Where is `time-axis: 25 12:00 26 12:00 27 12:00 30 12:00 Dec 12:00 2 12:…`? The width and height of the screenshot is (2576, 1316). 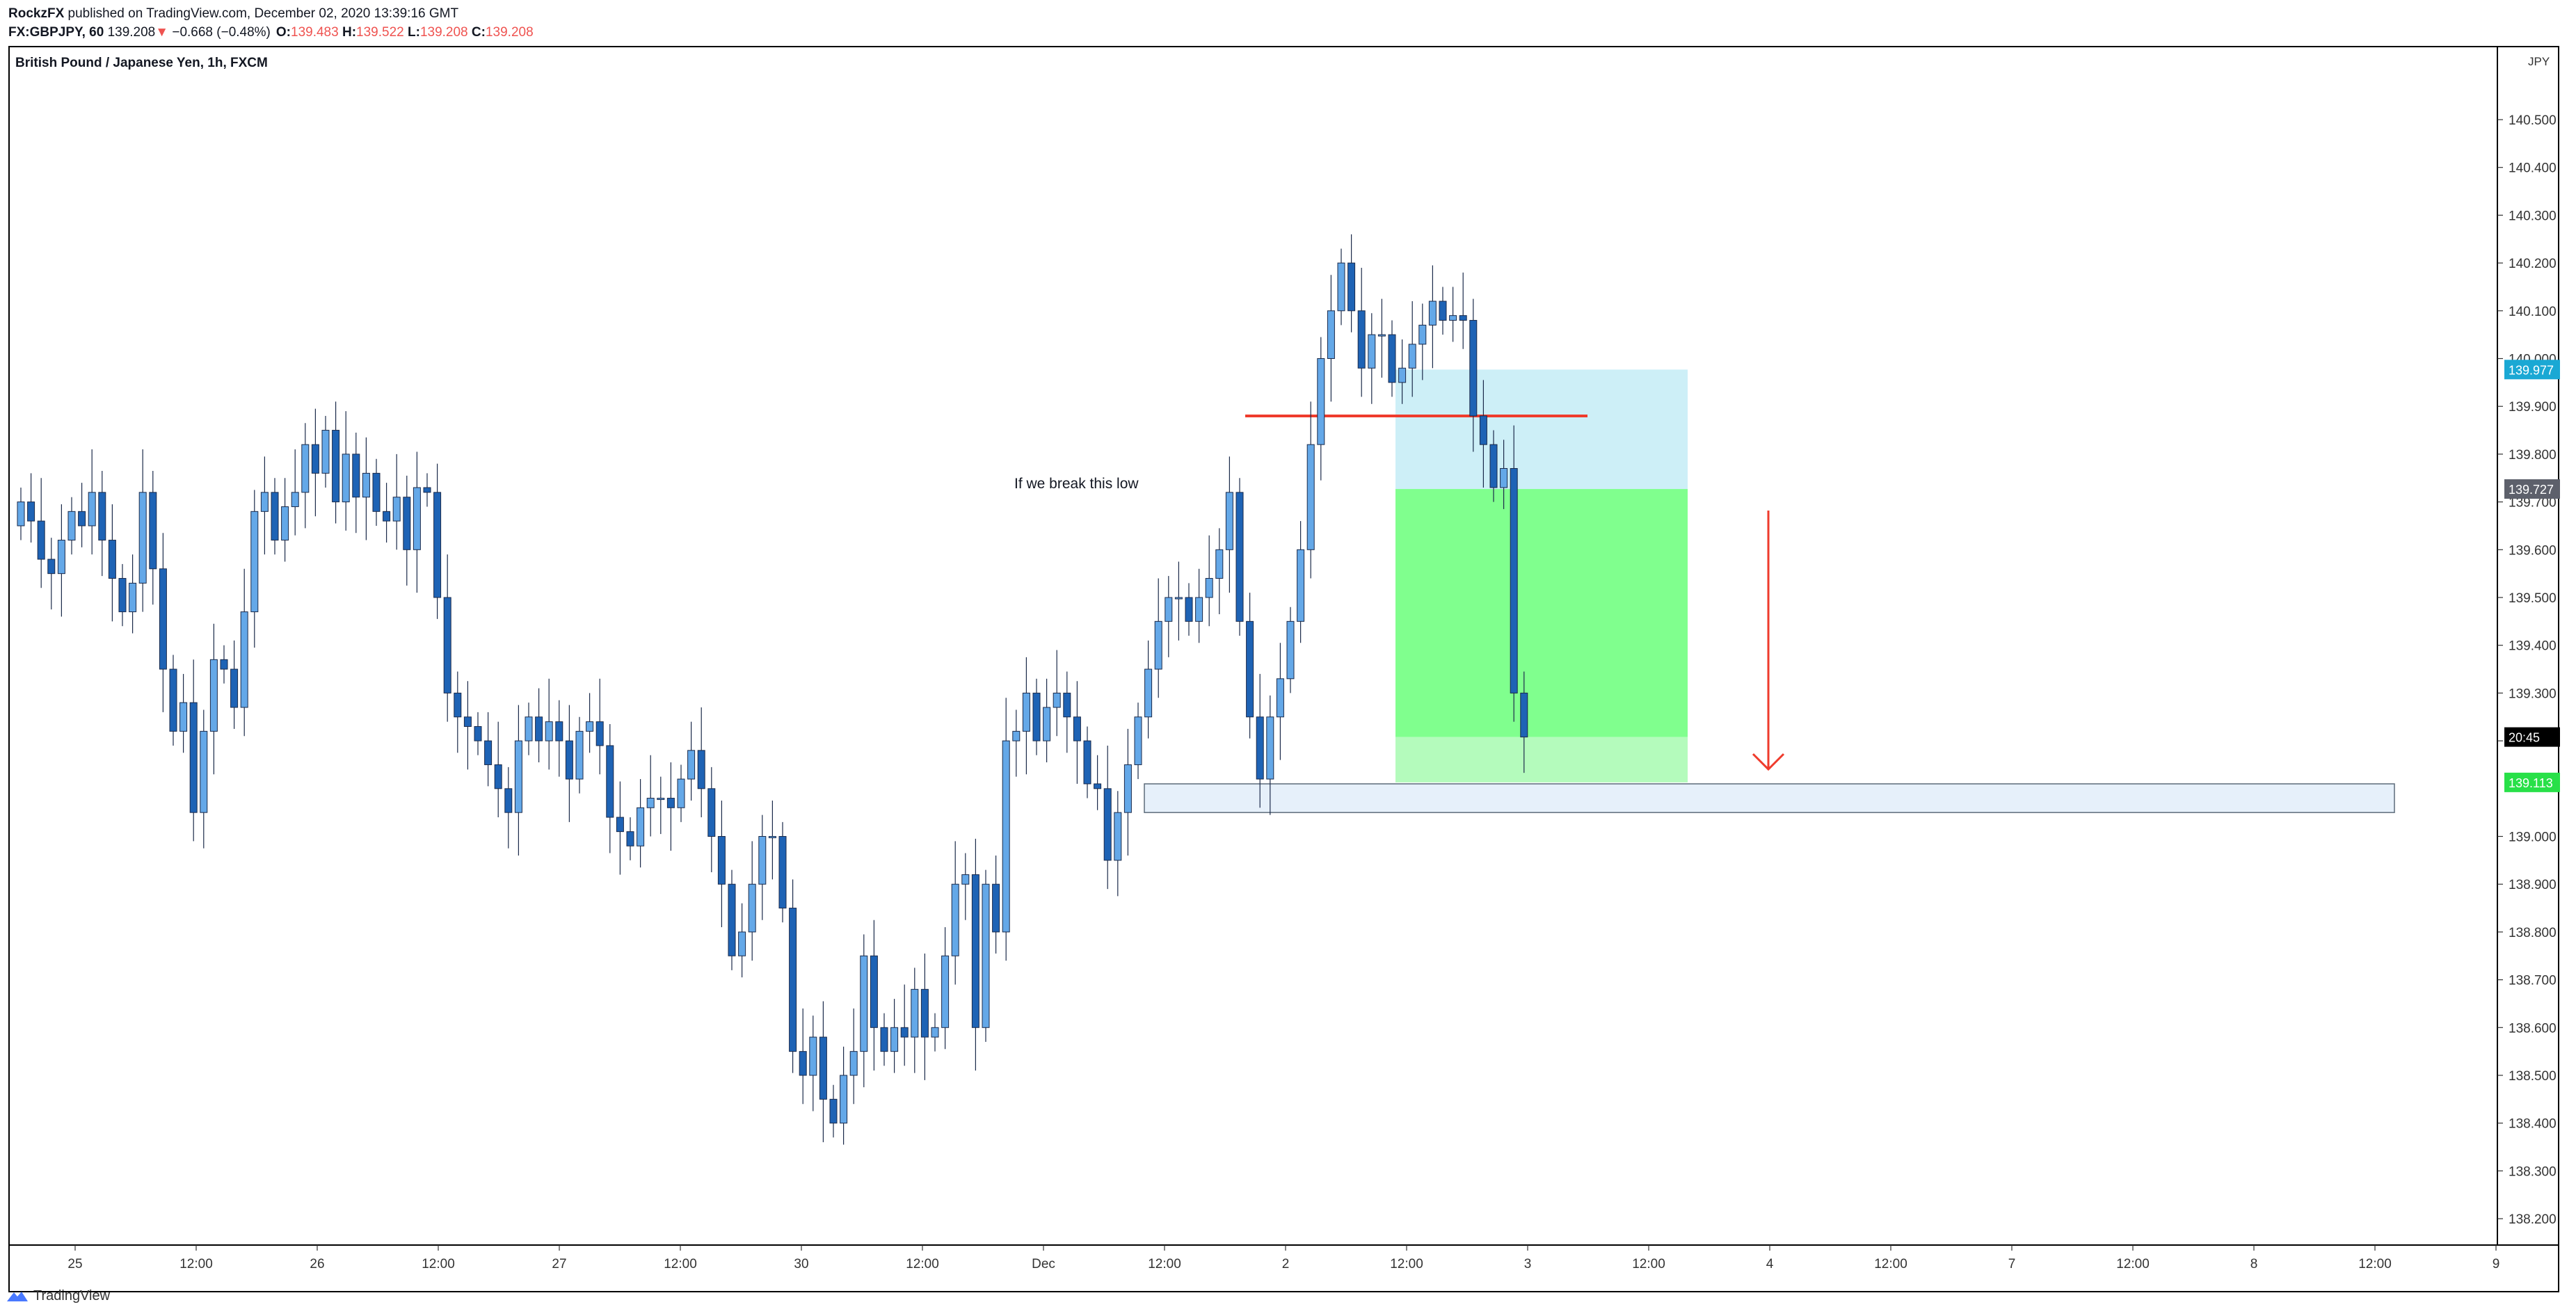 time-axis: 25 12:00 26 12:00 27 12:00 30 12:00 Dec 12:00 2 12:… is located at coordinates (1283, 1258).